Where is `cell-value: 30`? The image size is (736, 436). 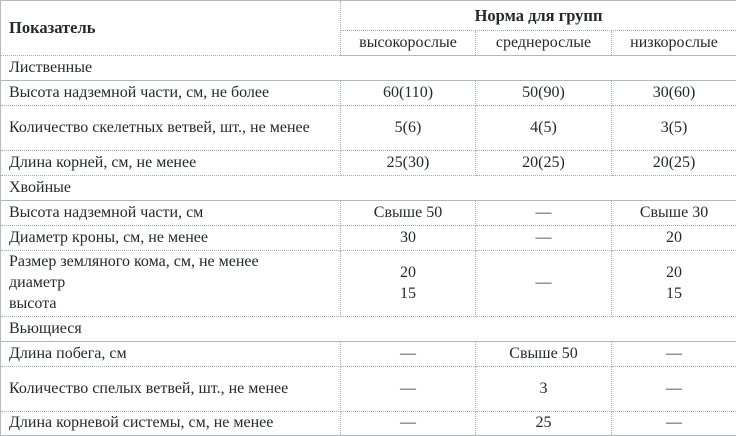 cell-value: 30 is located at coordinates (408, 238).